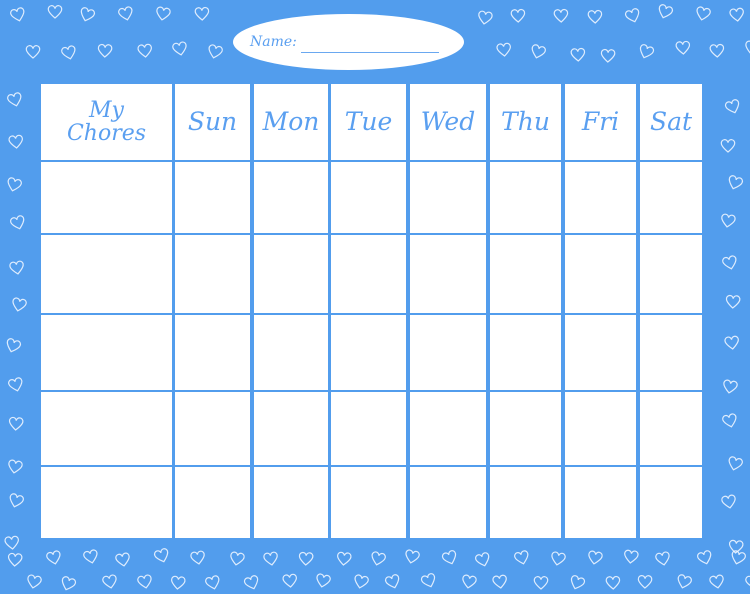 This screenshot has width=750, height=594. I want to click on header-day: Sun, so click(212, 122).